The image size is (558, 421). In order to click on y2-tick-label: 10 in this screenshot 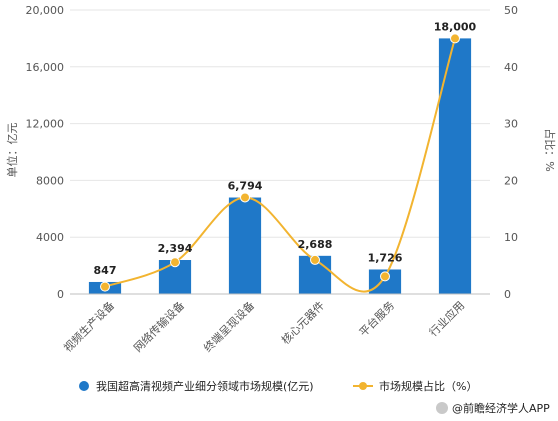, I will do `click(511, 237)`.